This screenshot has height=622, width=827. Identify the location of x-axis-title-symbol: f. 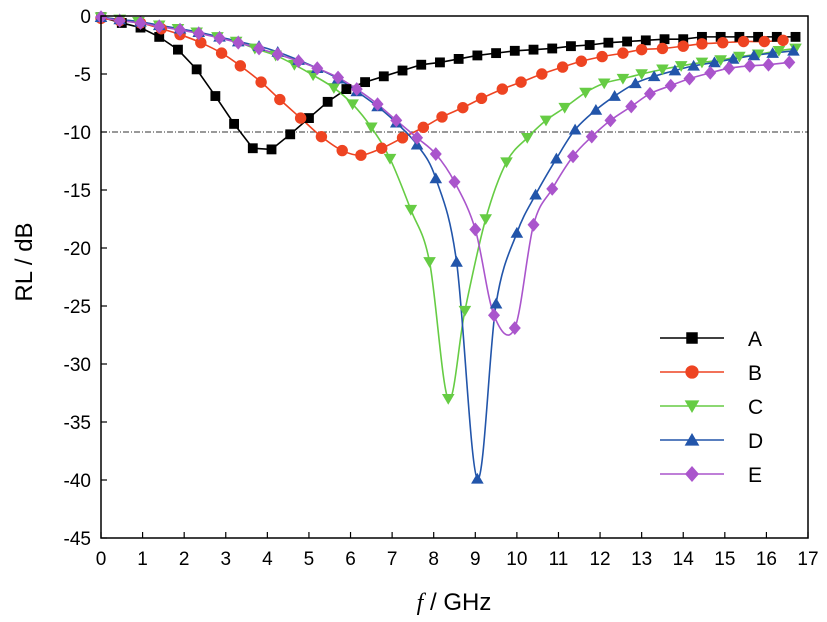
(422, 603).